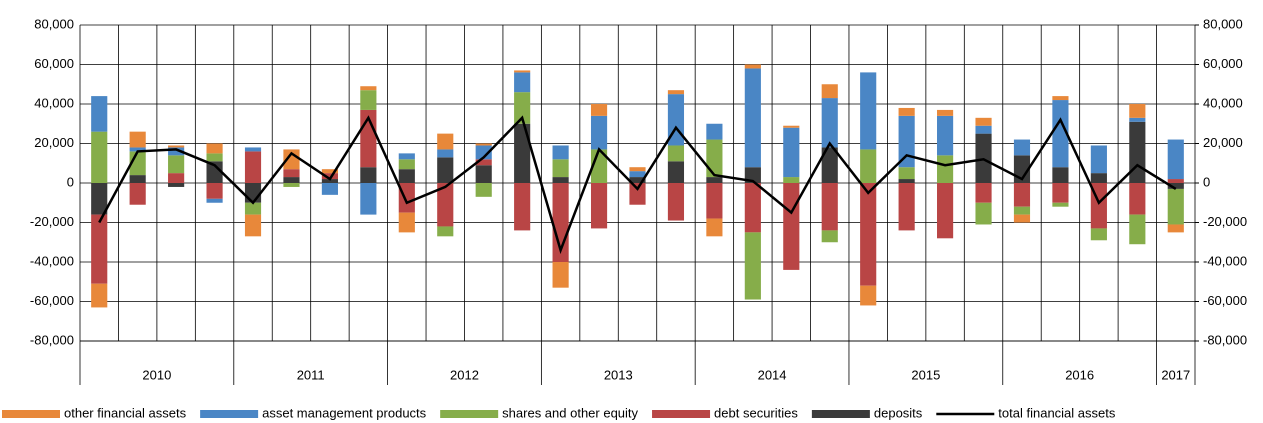 This screenshot has width=1263, height=423. What do you see at coordinates (1225, 221) in the screenshot?
I see `y2-tick-label: -20,000` at bounding box center [1225, 221].